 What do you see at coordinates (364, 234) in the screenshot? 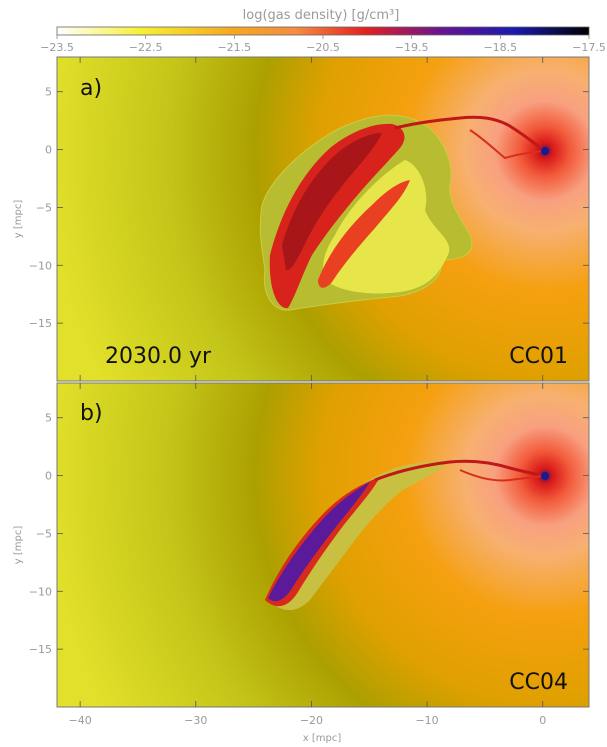
I see `panel-a-arm` at bounding box center [364, 234].